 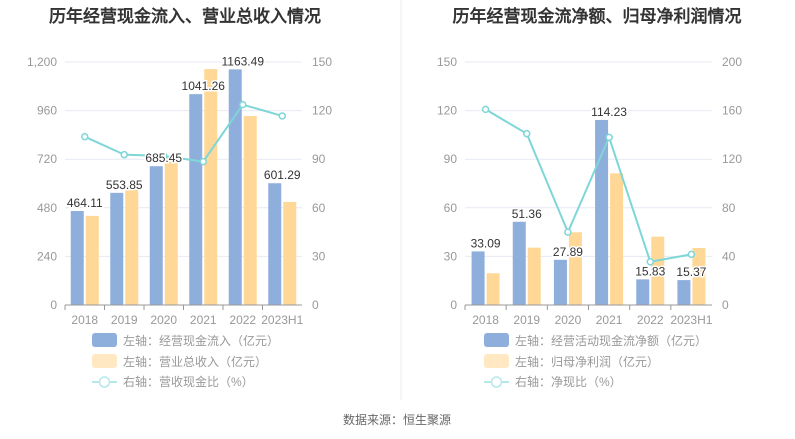 What do you see at coordinates (609, 112) in the screenshot?
I see `data-label: 114.23` at bounding box center [609, 112].